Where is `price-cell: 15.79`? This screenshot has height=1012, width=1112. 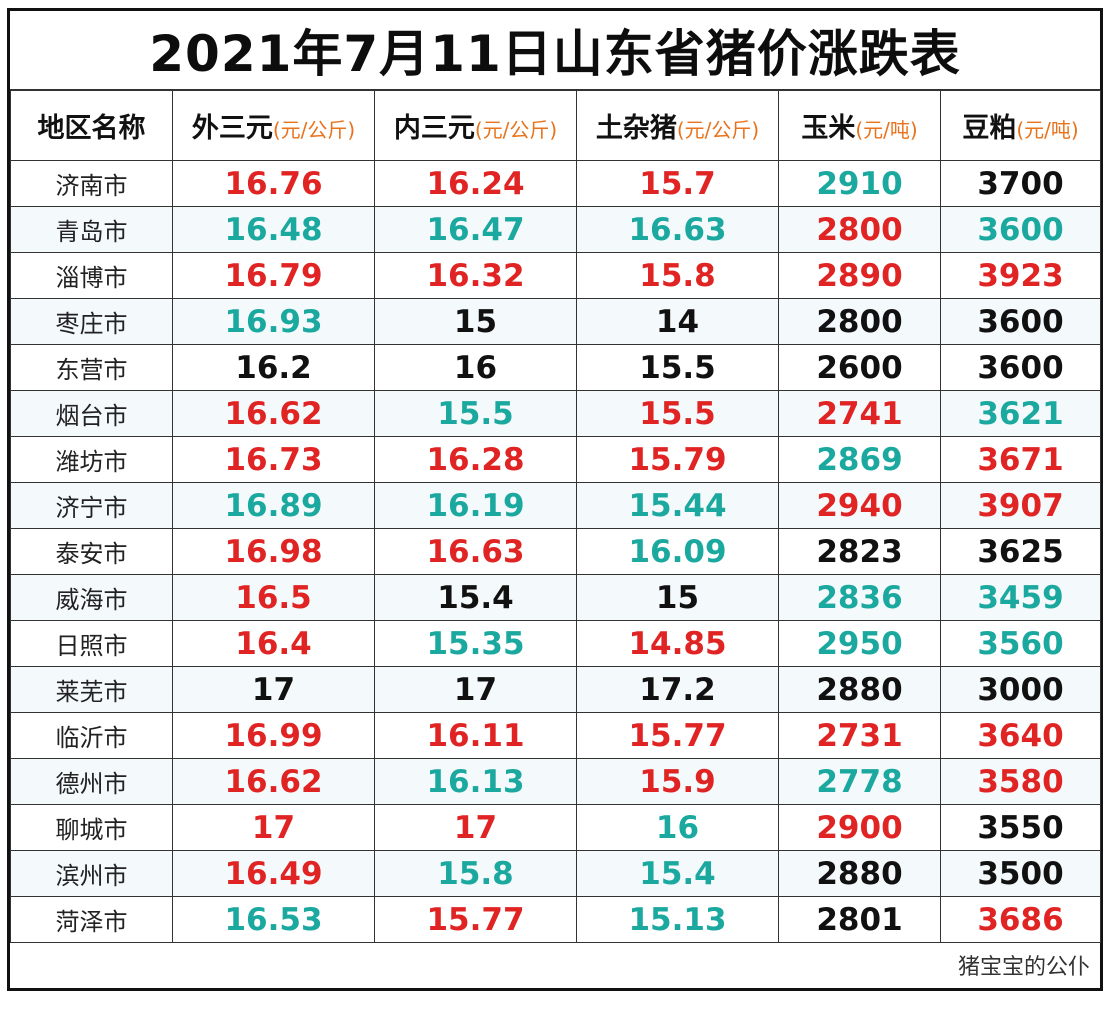 price-cell: 15.79 is located at coordinates (677, 459).